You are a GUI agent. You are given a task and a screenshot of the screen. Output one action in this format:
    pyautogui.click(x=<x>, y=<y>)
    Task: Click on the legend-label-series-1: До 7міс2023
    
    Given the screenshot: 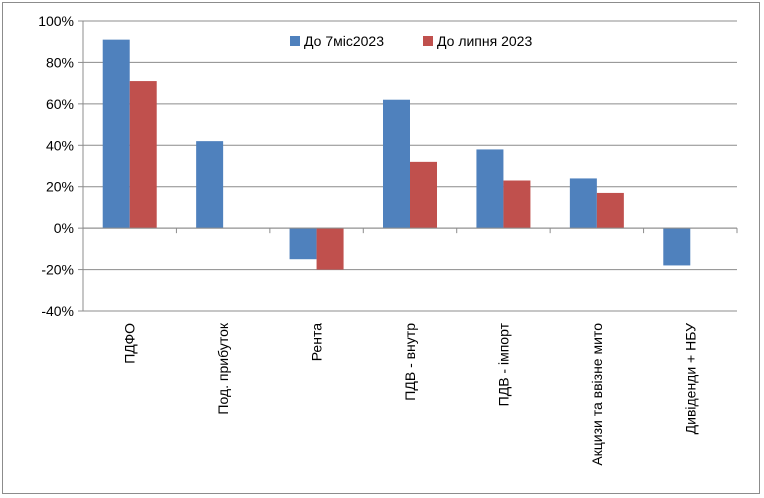 What is the action you would take?
    pyautogui.click(x=344, y=41)
    